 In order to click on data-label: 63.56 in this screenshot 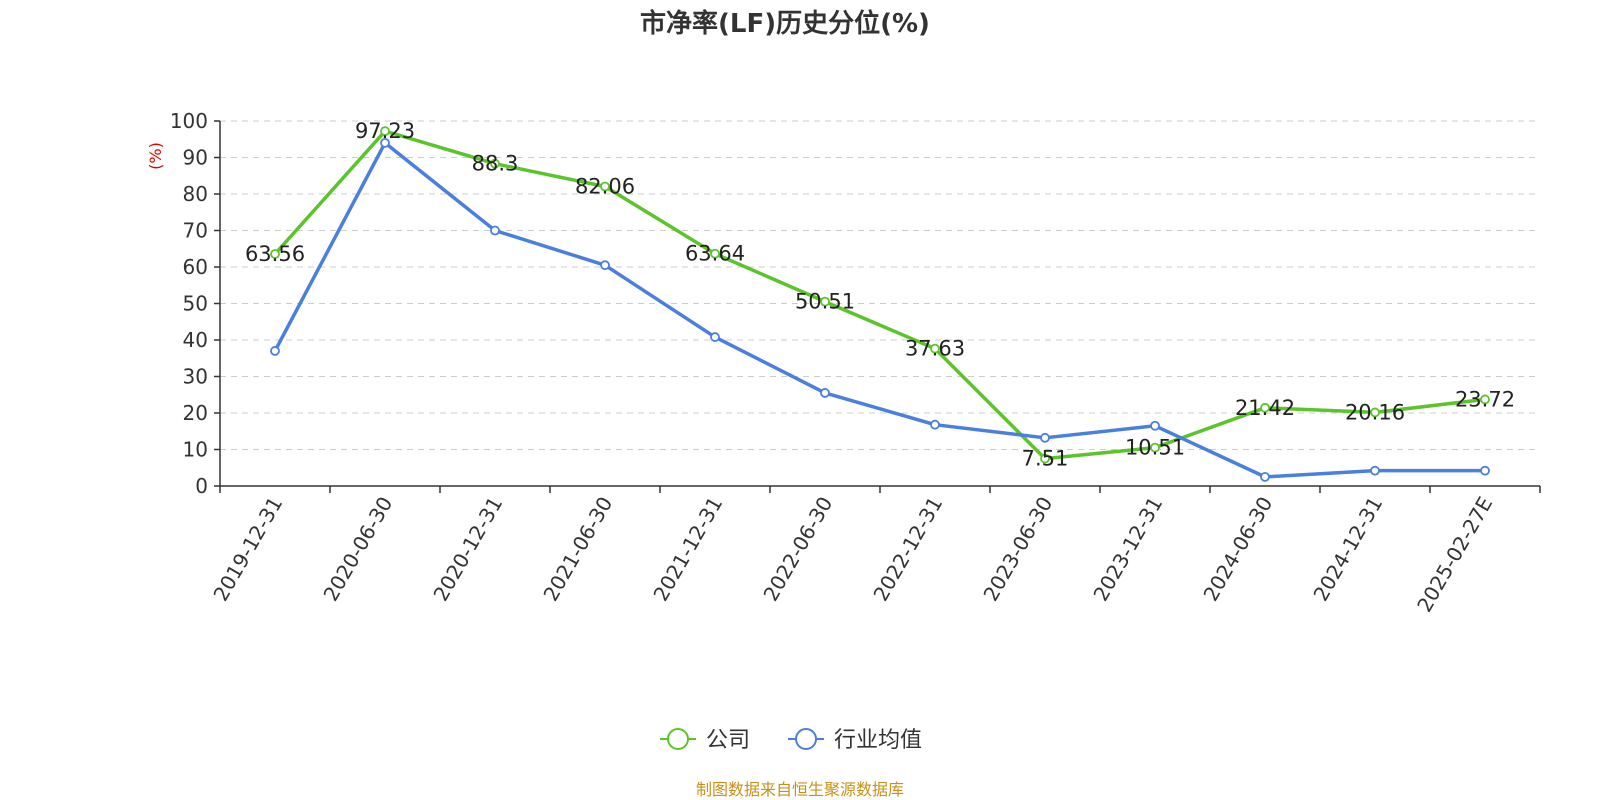, I will do `click(275, 254)`.